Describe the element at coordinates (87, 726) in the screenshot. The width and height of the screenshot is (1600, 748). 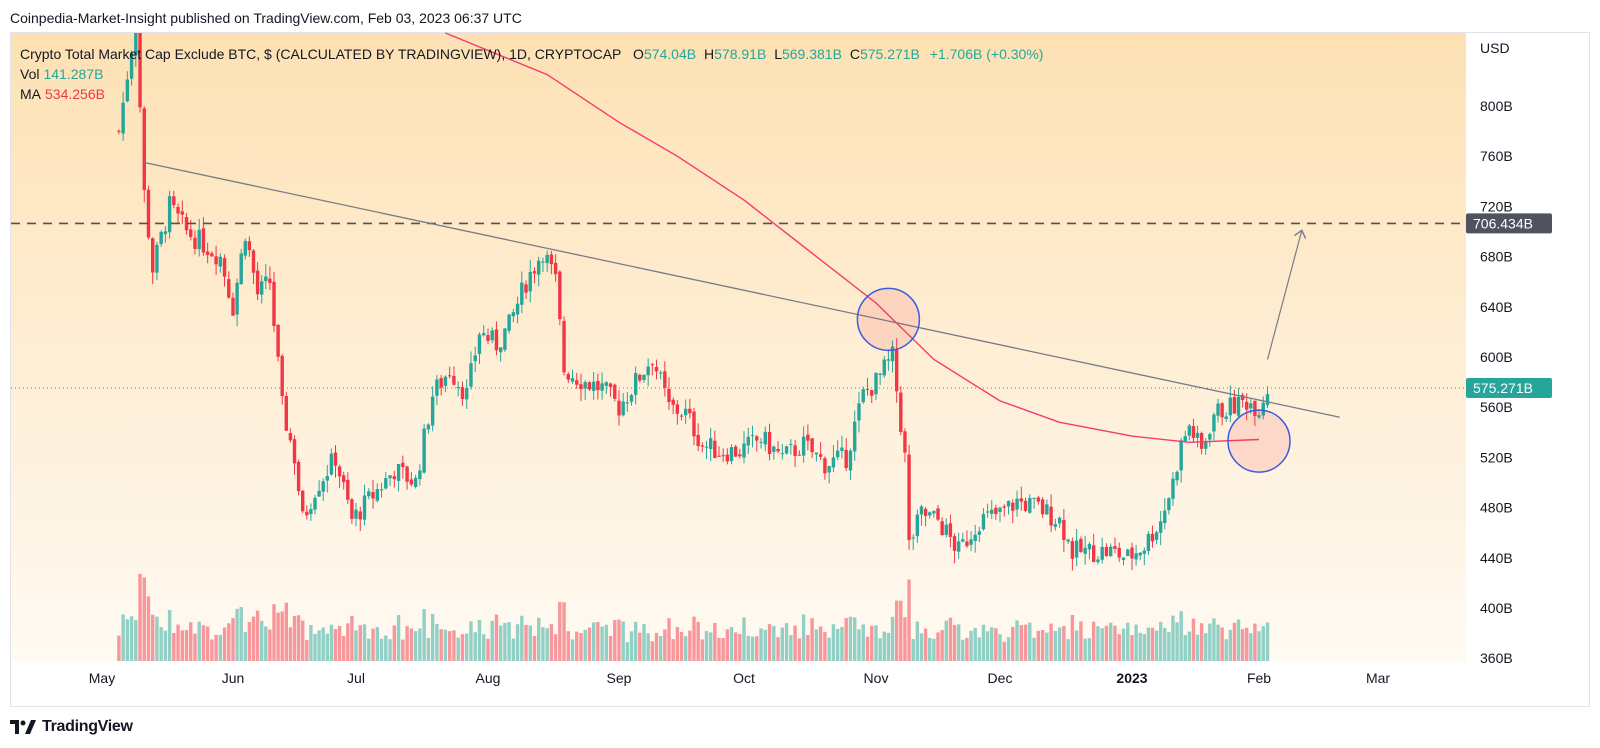
I see `tradingview-brand: TradingView` at that location.